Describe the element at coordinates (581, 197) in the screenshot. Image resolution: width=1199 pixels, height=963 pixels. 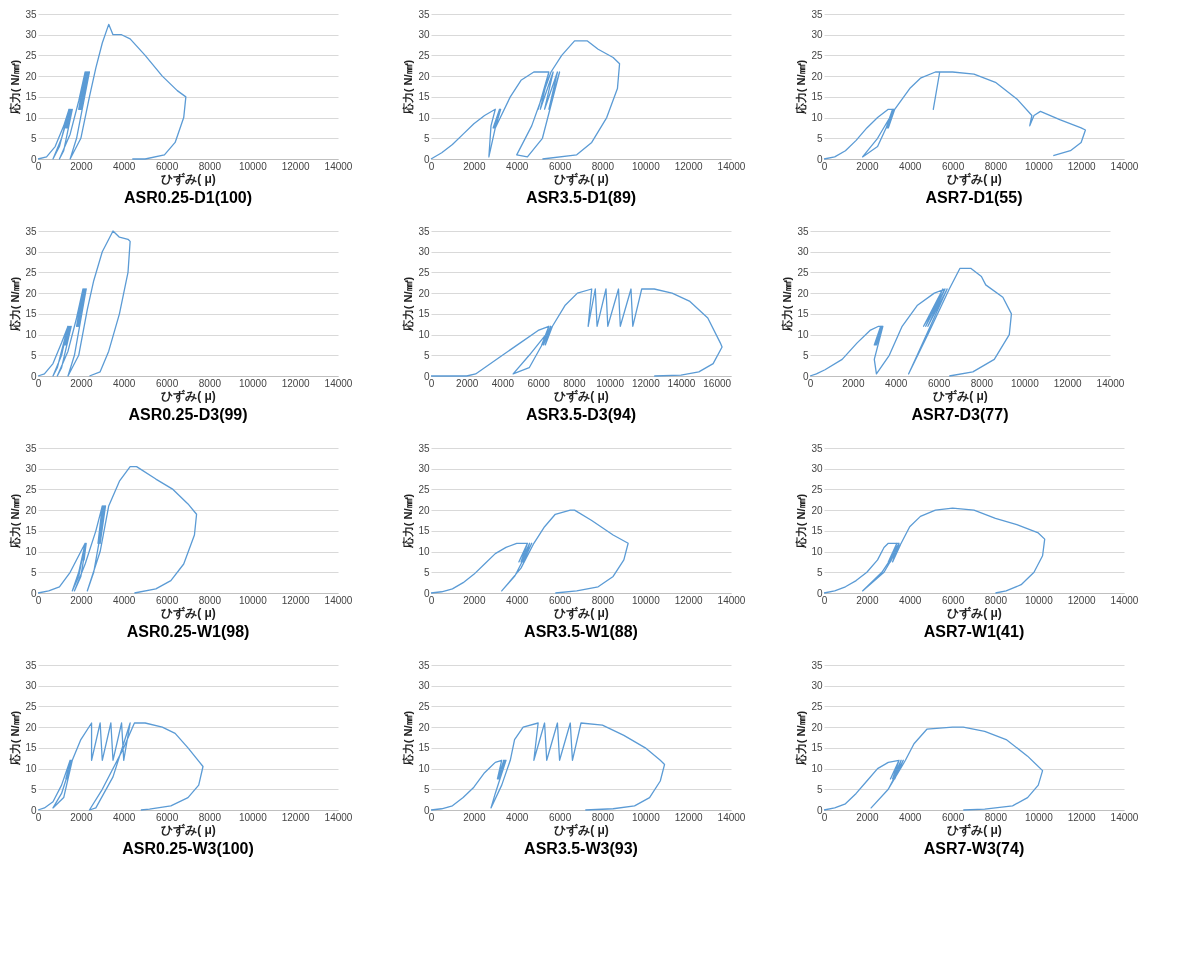
I see `text: ASR3.5-D1(89)` at that location.